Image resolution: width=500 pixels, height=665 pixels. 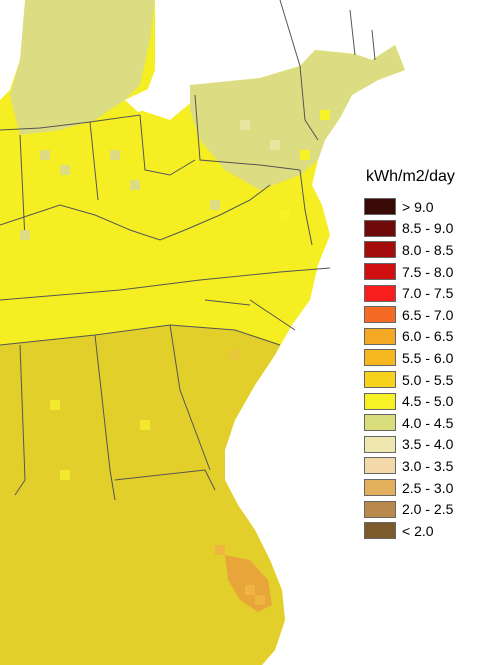 I want to click on legend-entry: 2.0 - 2.5, so click(x=431, y=509).